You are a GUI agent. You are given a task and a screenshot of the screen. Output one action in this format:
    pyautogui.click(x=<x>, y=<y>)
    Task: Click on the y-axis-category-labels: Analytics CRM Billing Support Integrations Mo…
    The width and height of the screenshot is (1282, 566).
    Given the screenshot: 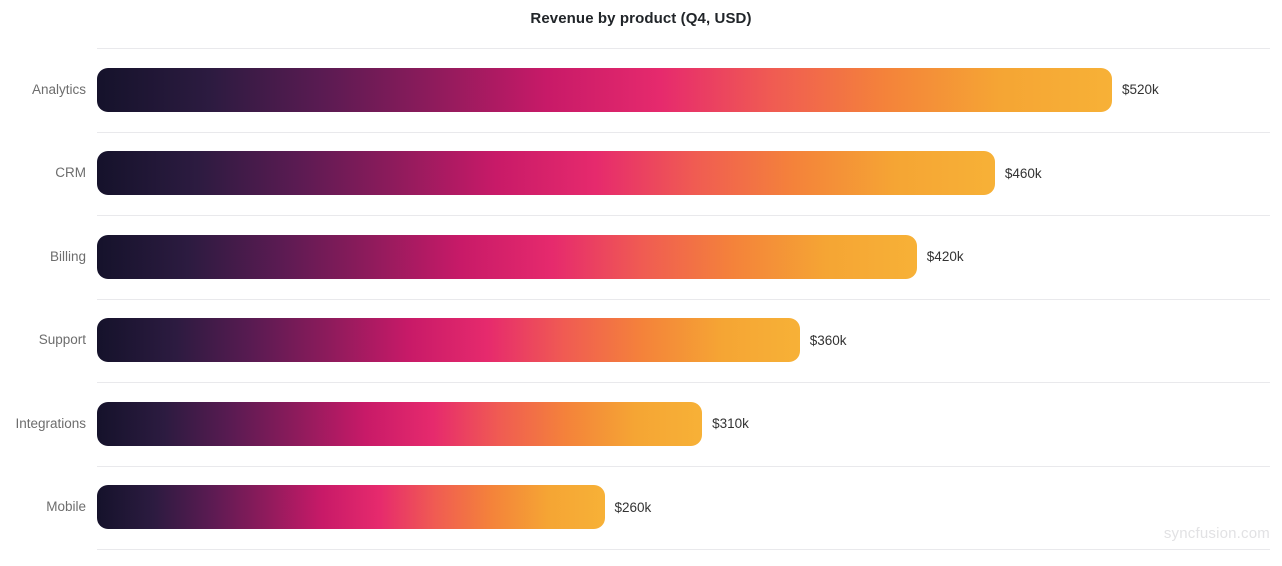 What is the action you would take?
    pyautogui.click(x=43, y=298)
    